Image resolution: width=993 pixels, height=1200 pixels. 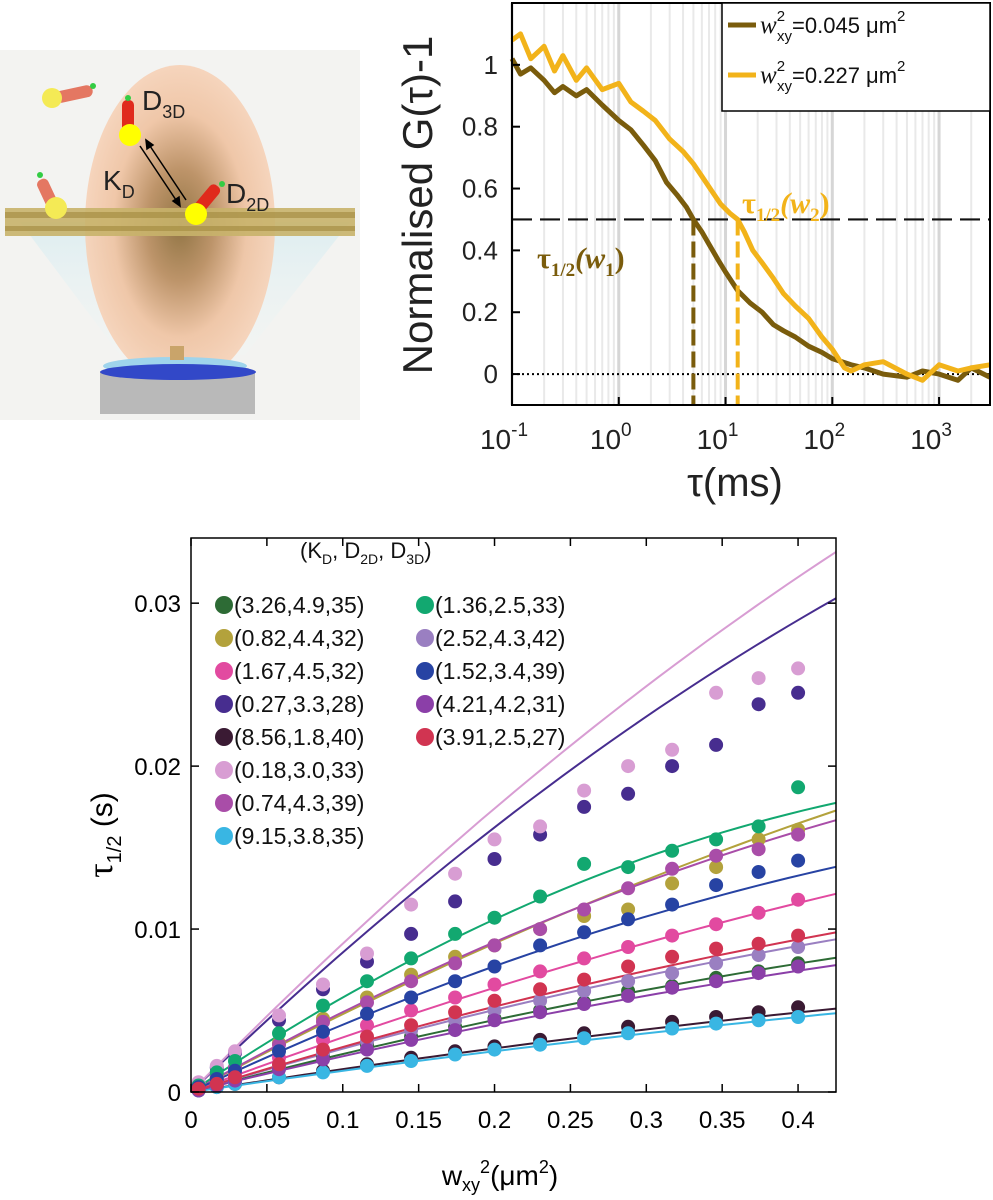 I want to click on y-tick-label: 0.8, so click(x=480, y=127).